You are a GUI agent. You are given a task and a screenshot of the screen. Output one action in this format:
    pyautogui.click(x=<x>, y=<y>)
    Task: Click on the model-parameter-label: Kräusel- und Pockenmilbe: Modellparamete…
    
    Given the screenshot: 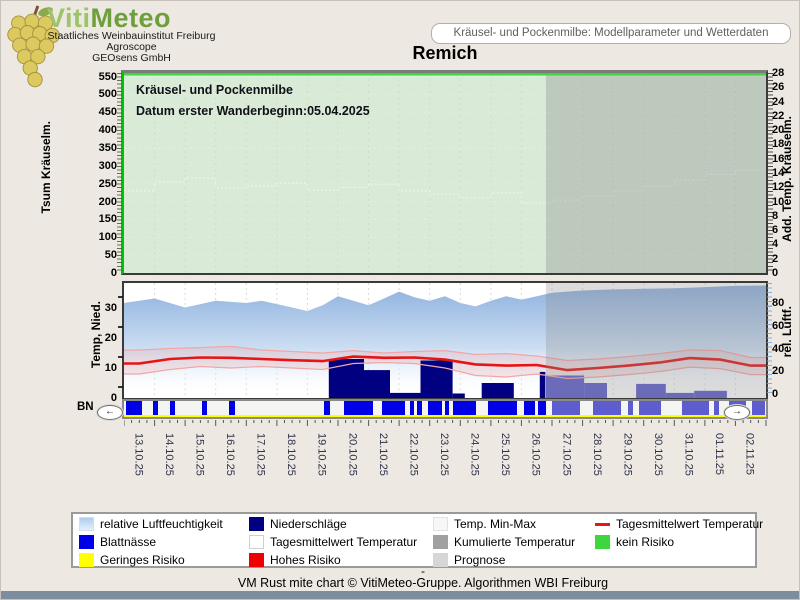 What is the action you would take?
    pyautogui.click(x=611, y=33)
    